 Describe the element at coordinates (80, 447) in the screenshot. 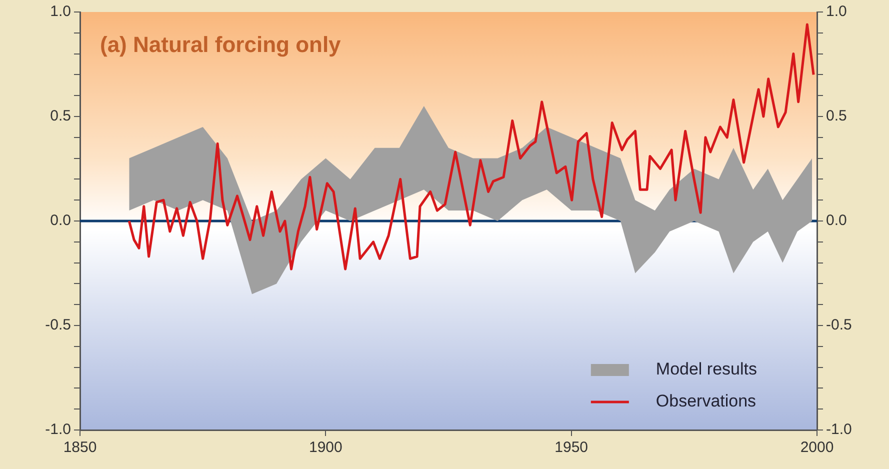

I see `x-tick-label: 1850` at that location.